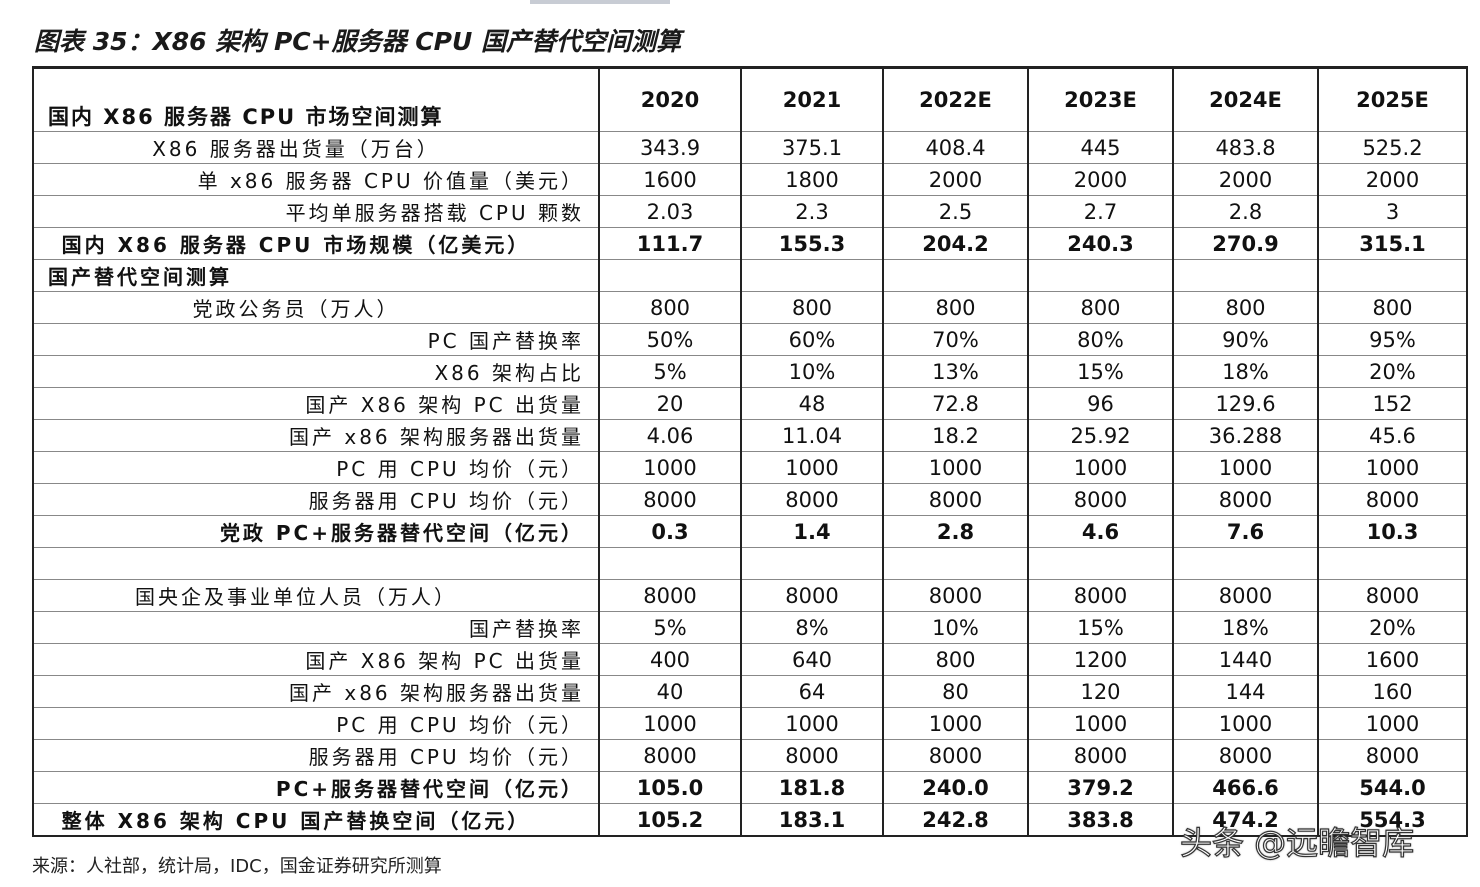 The width and height of the screenshot is (1480, 887). I want to click on value-cell: 80%, so click(1100, 339).